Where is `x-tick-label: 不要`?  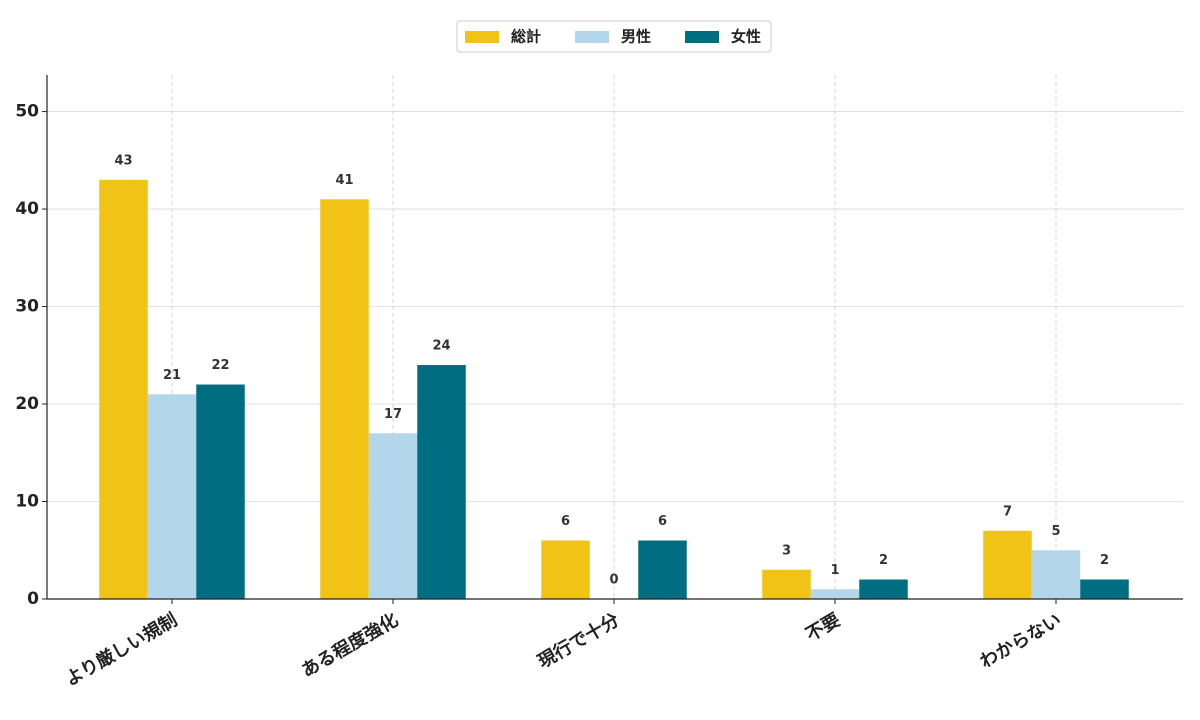
x-tick-label: 不要 is located at coordinates (823, 627).